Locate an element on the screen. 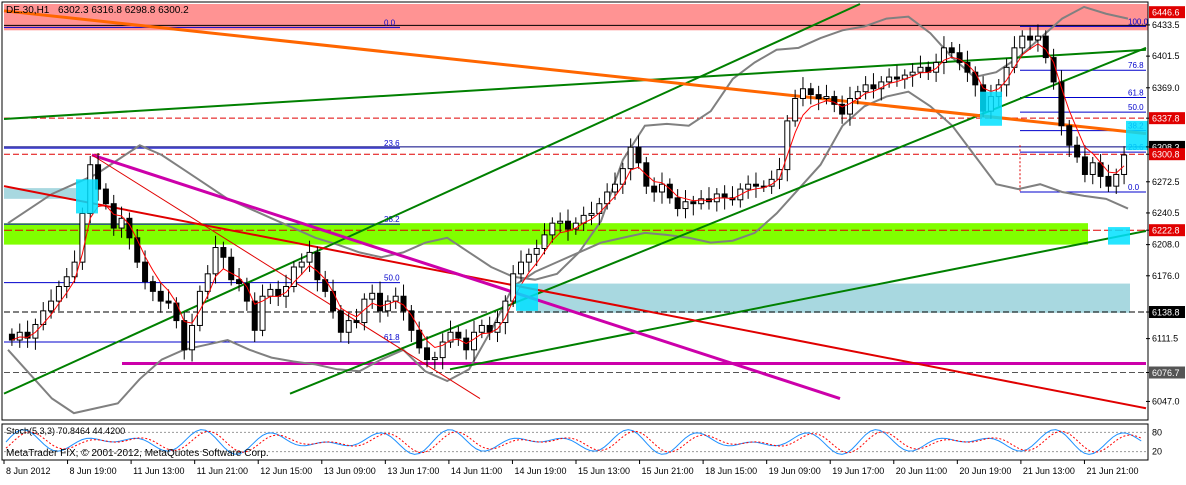 This screenshot has height=485, width=1186. y-tick-label: 6176.0 is located at coordinates (1166, 276).